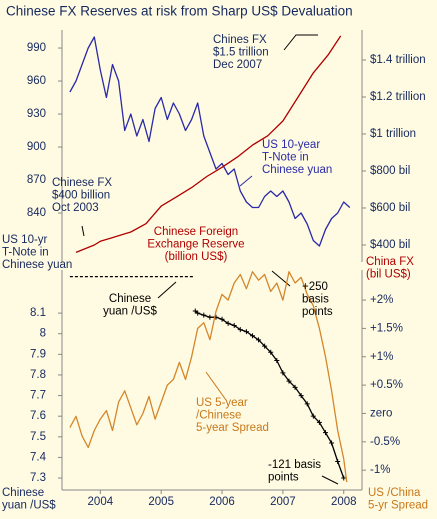 The image size is (437, 519). I want to click on x-tick-label: 2007, so click(283, 502).